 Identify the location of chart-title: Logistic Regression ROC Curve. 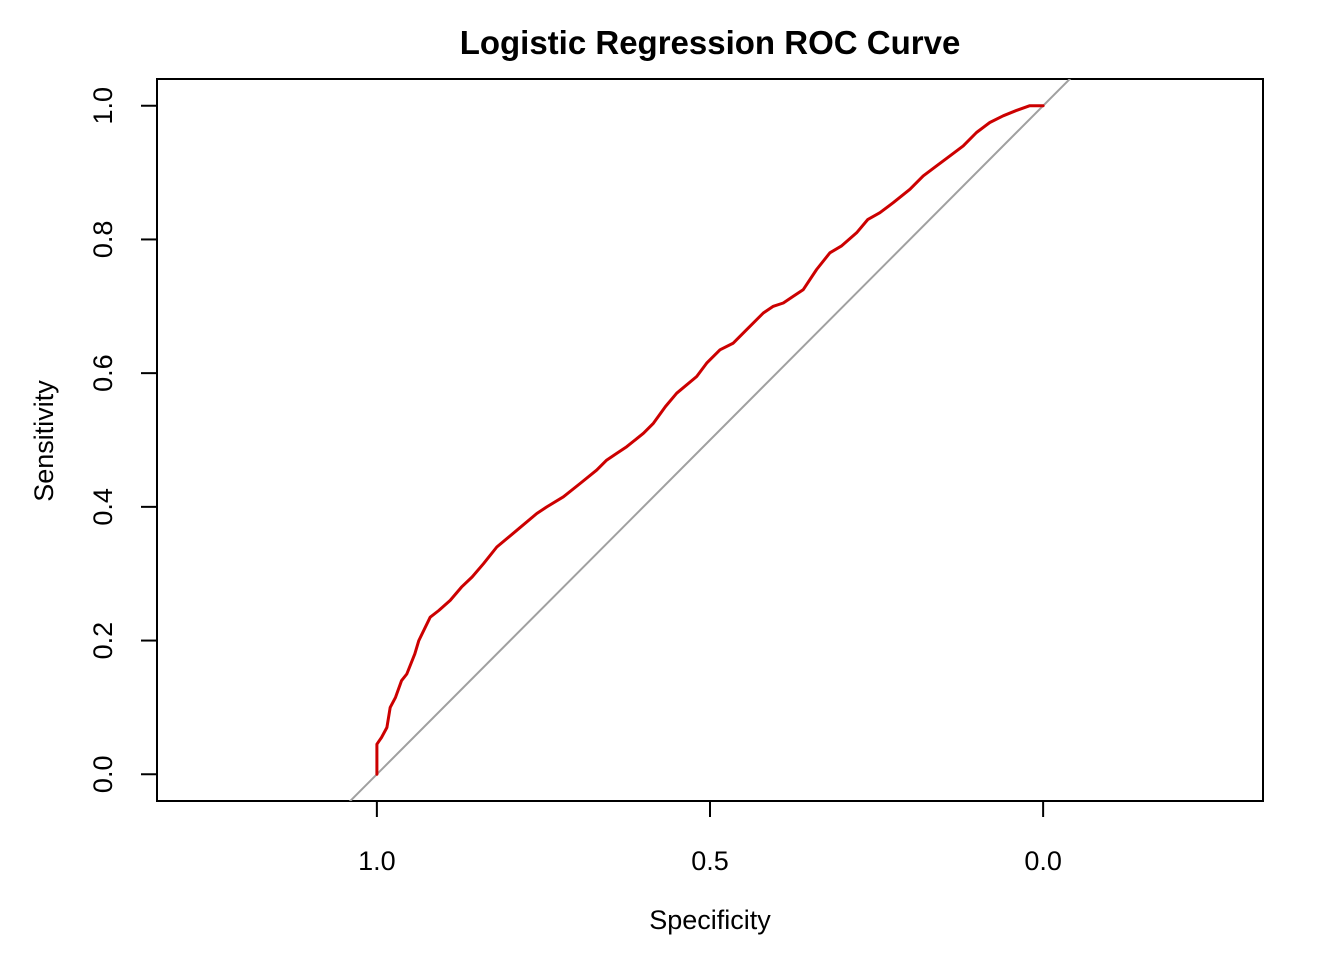
(710, 42).